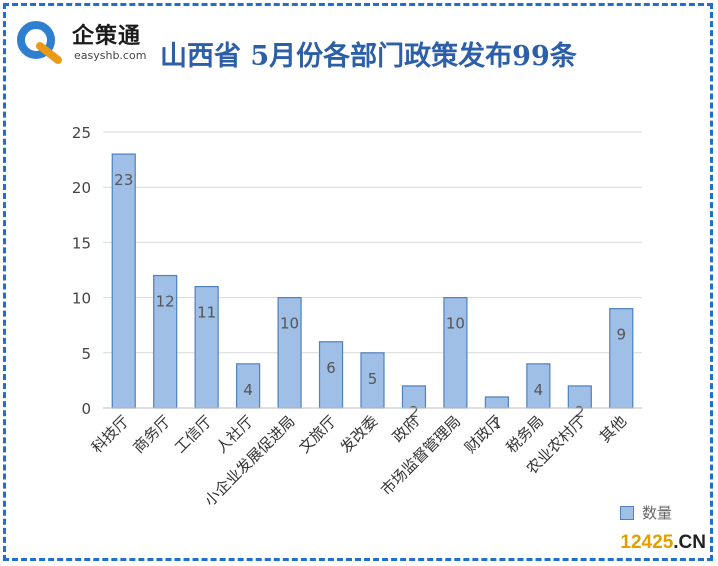  Describe the element at coordinates (373, 379) in the screenshot. I see `data-label: 5` at that location.